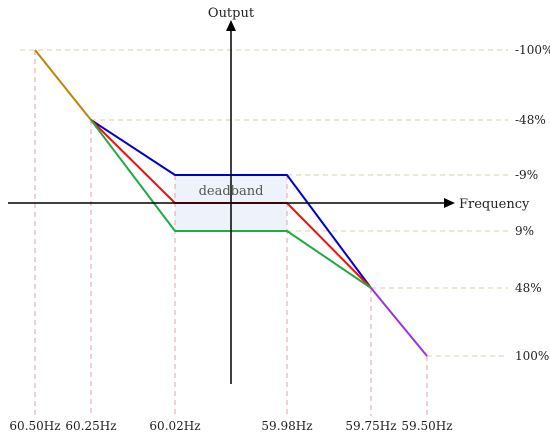  What do you see at coordinates (532, 50) in the screenshot?
I see `y-tick-label: -100%` at bounding box center [532, 50].